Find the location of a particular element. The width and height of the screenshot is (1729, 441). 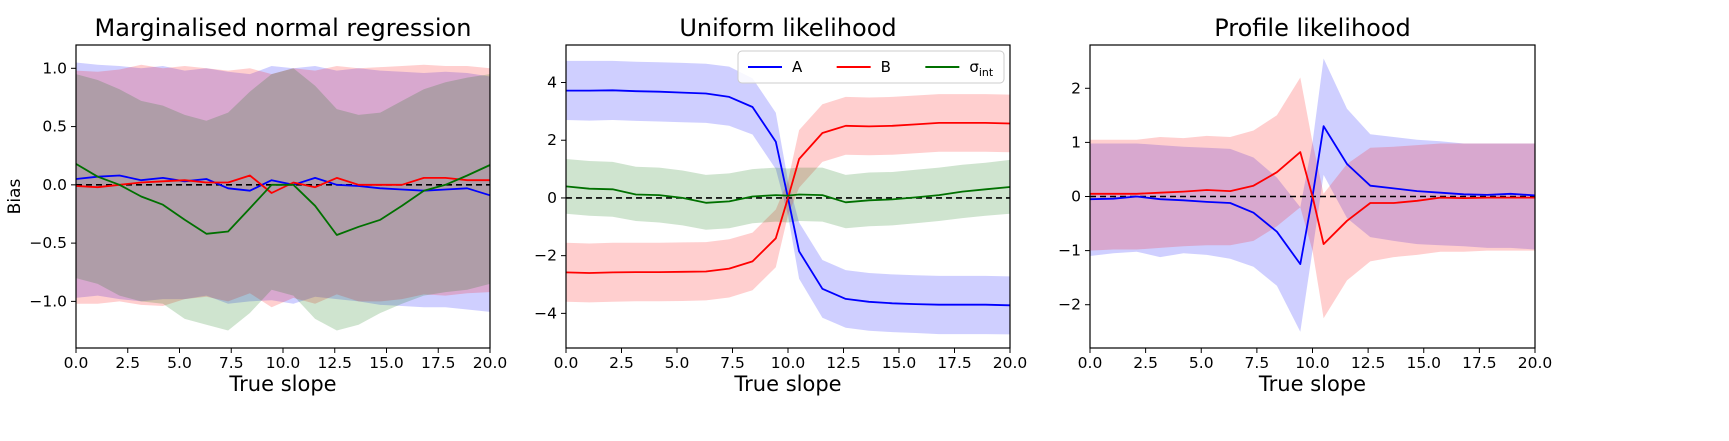

y-tick-label: −4 is located at coordinates (545, 313).